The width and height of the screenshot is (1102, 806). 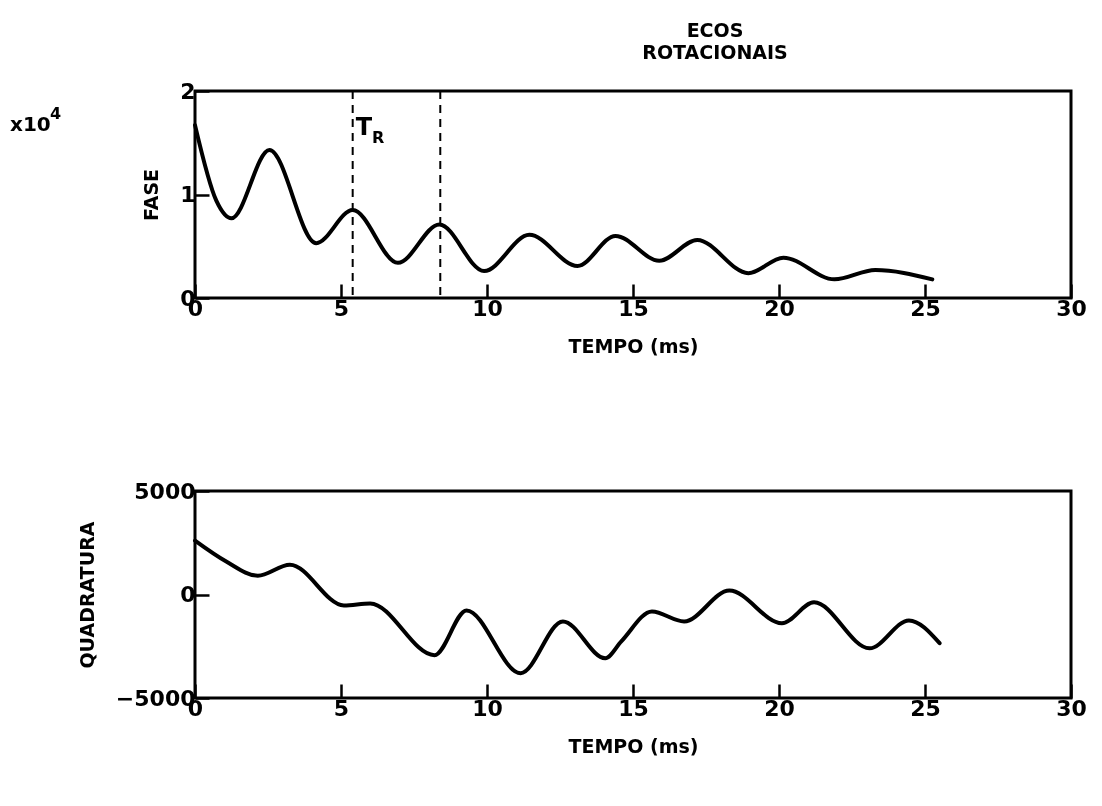 What do you see at coordinates (165, 491) in the screenshot?
I see `y-tick-label: 5000` at bounding box center [165, 491].